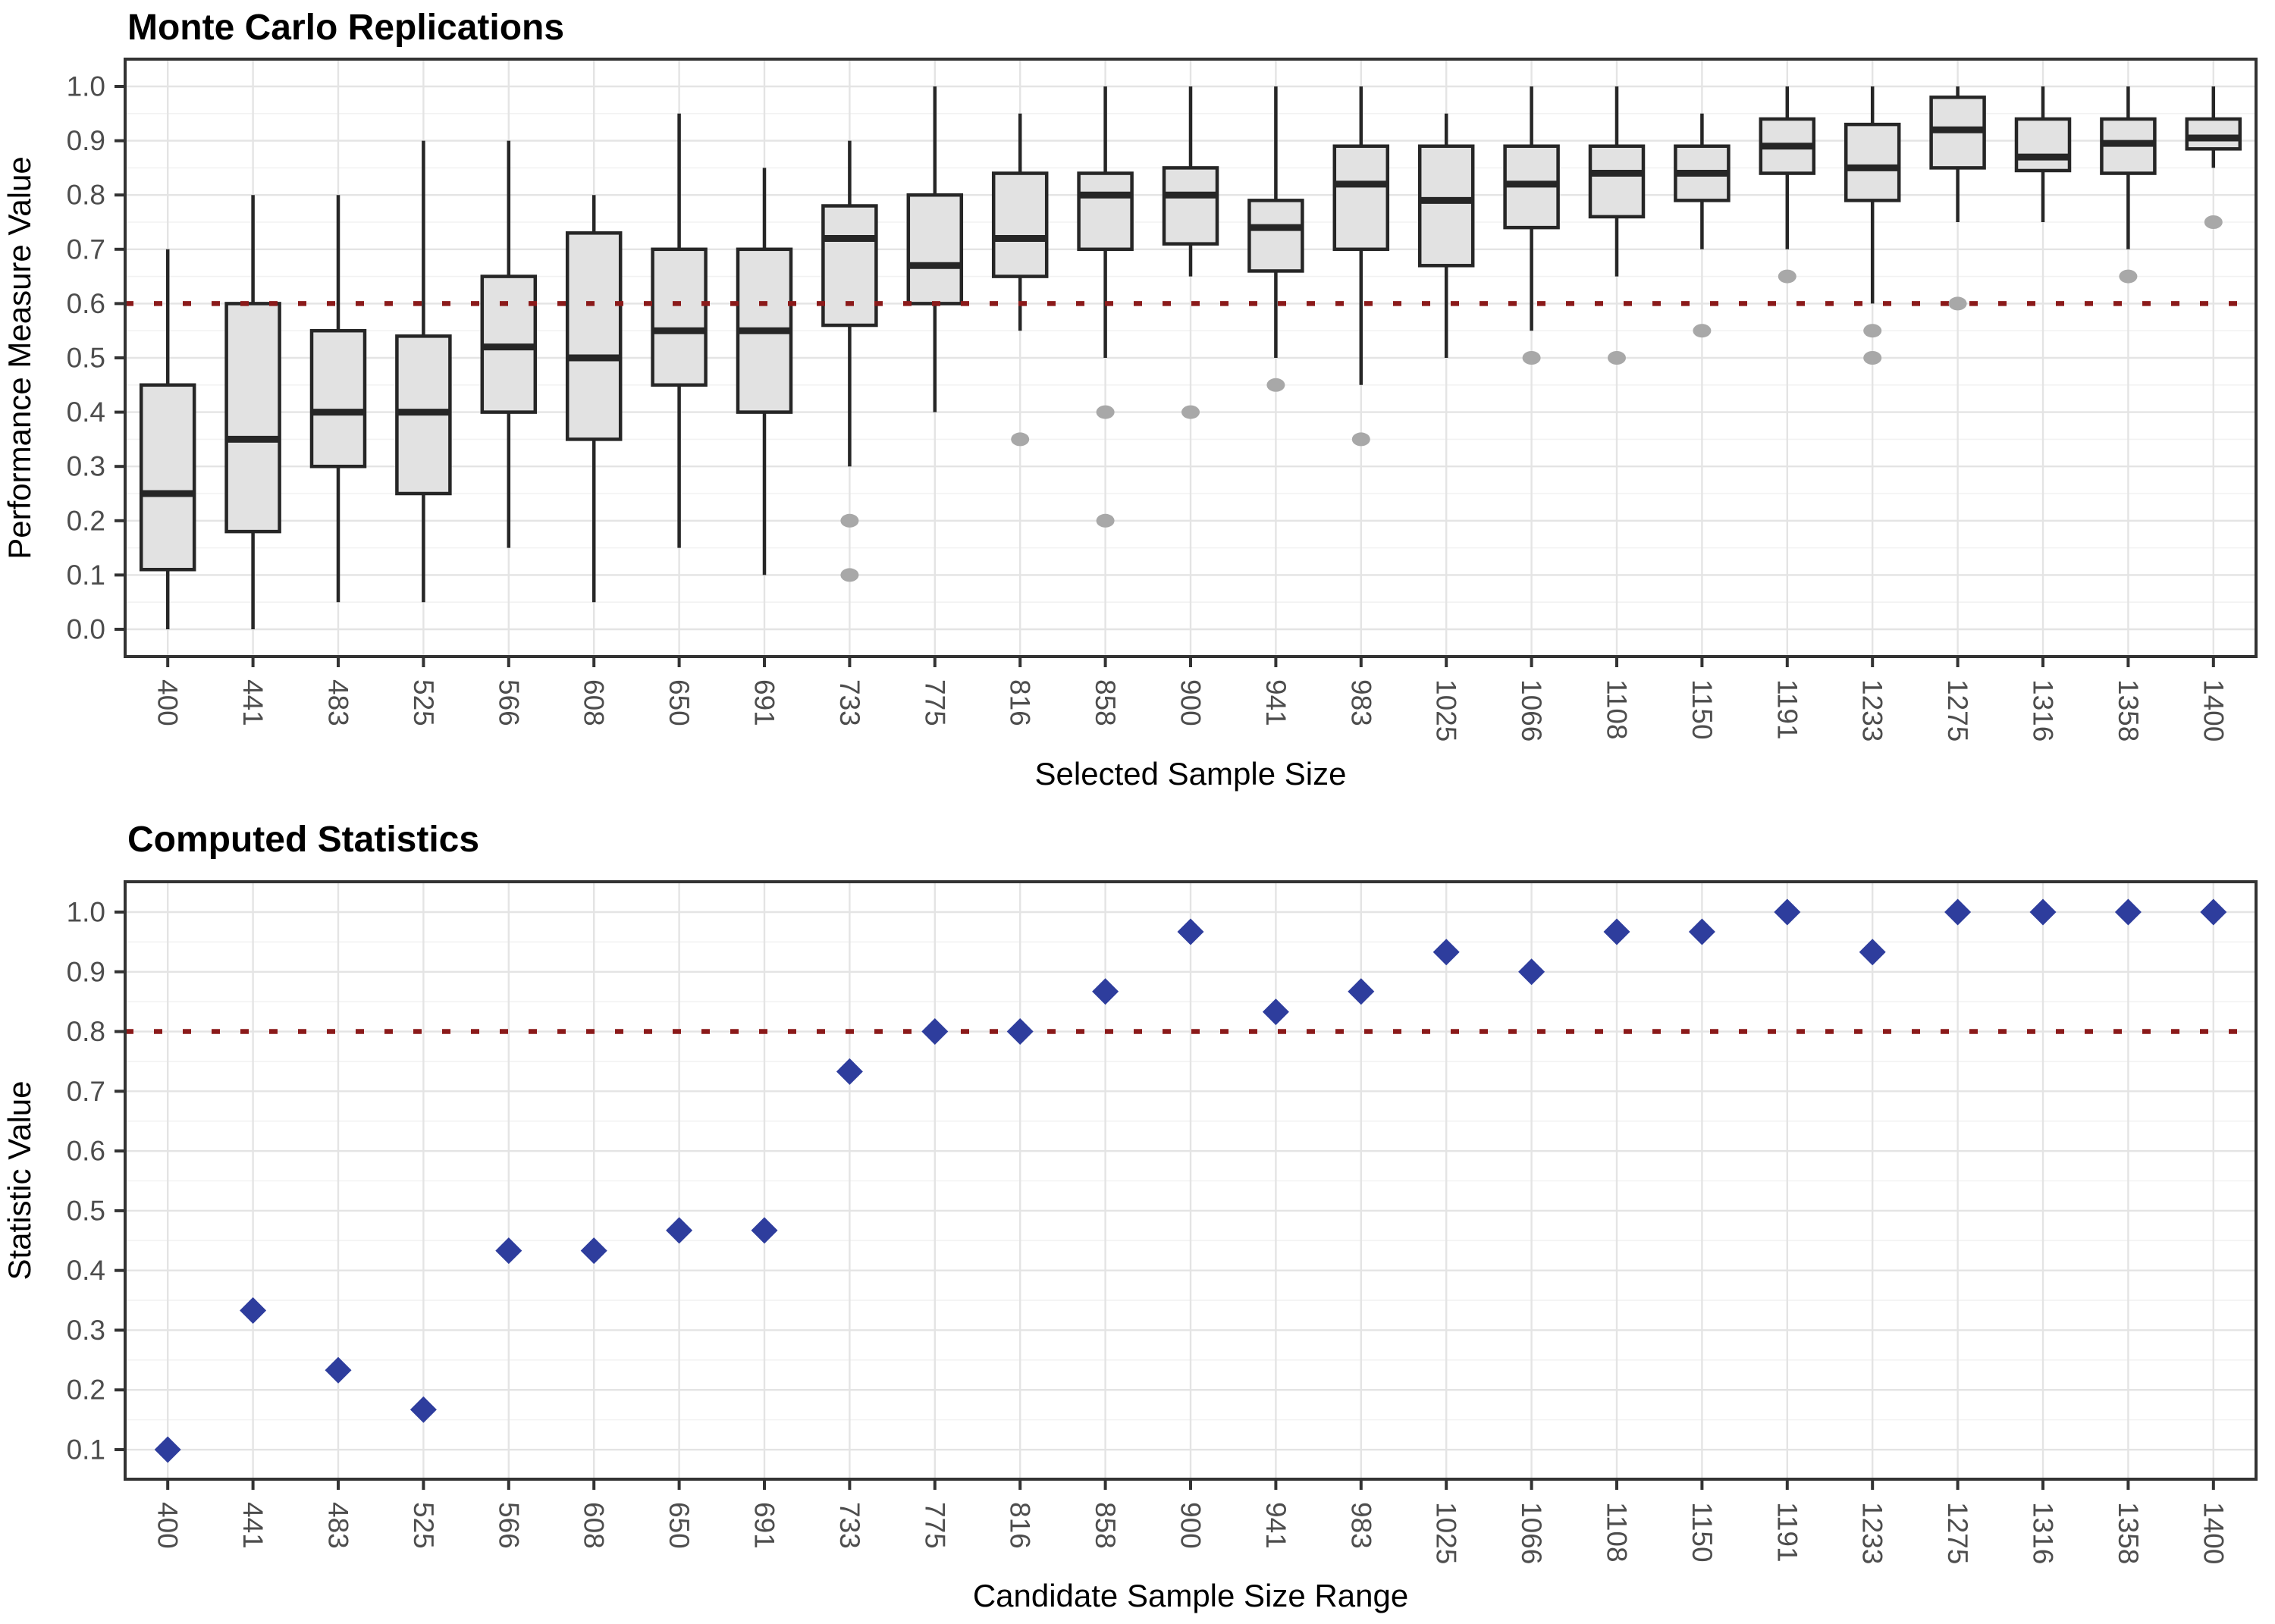 The width and height of the screenshot is (2275, 1624). What do you see at coordinates (1531, 1533) in the screenshot?
I see `x-tick-label: 1066` at bounding box center [1531, 1533].